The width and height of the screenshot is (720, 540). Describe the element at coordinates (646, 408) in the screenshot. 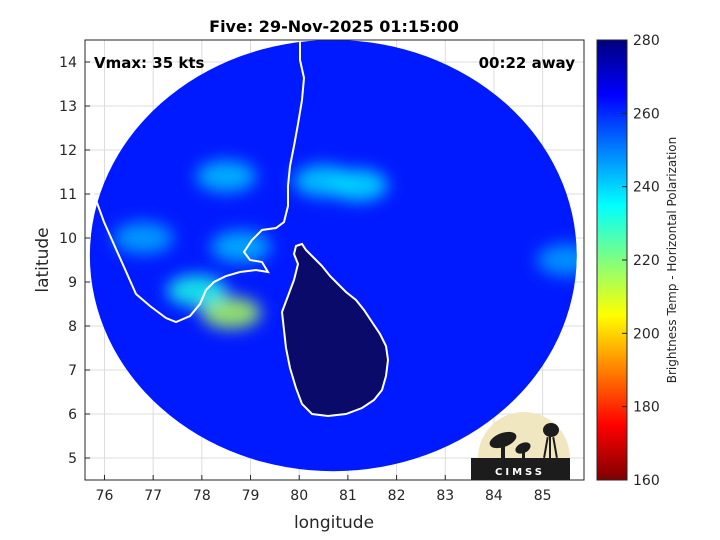

I see `colorbar-tick-label: 180` at that location.